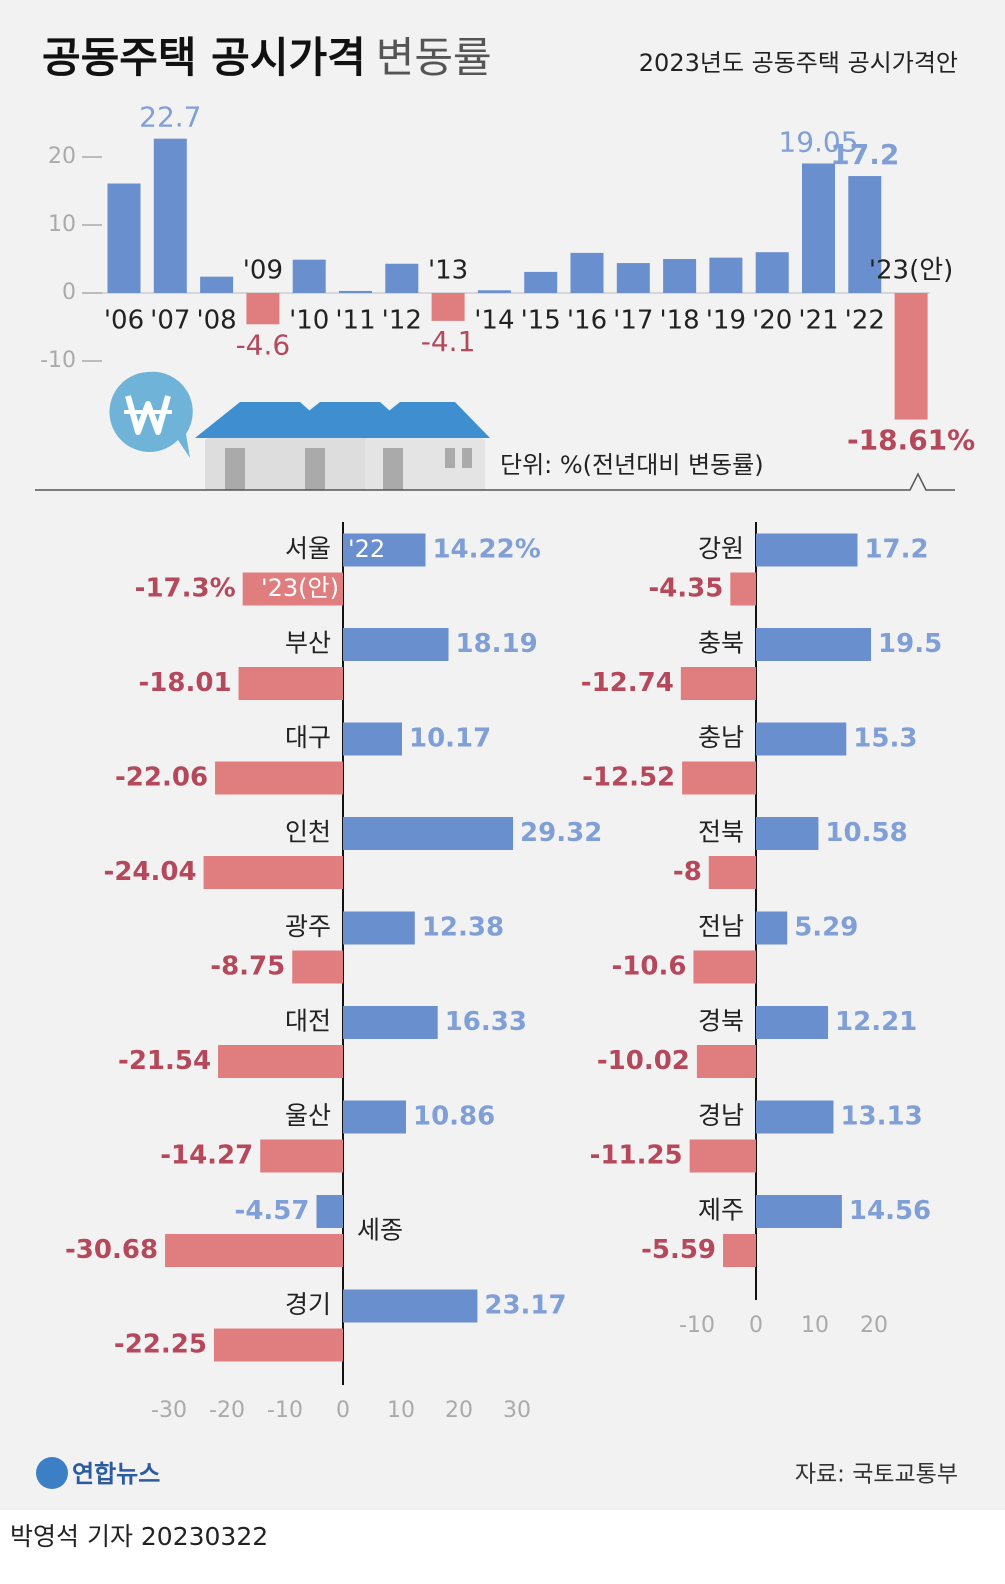 The height and width of the screenshot is (1584, 1005). What do you see at coordinates (632, 465) in the screenshot?
I see `unit-note: 단위: %(전년대비 변동률)` at bounding box center [632, 465].